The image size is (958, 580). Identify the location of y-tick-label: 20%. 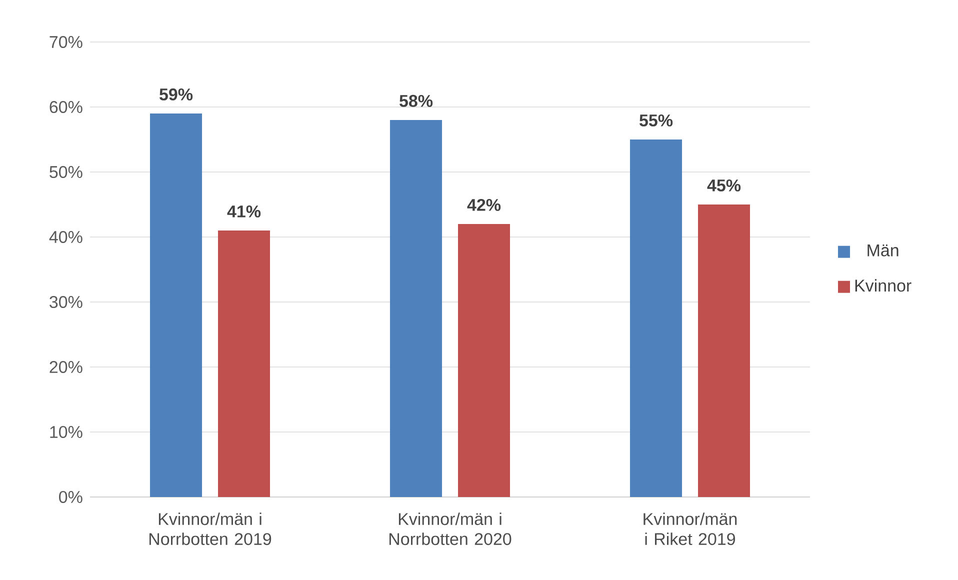
(66, 367).